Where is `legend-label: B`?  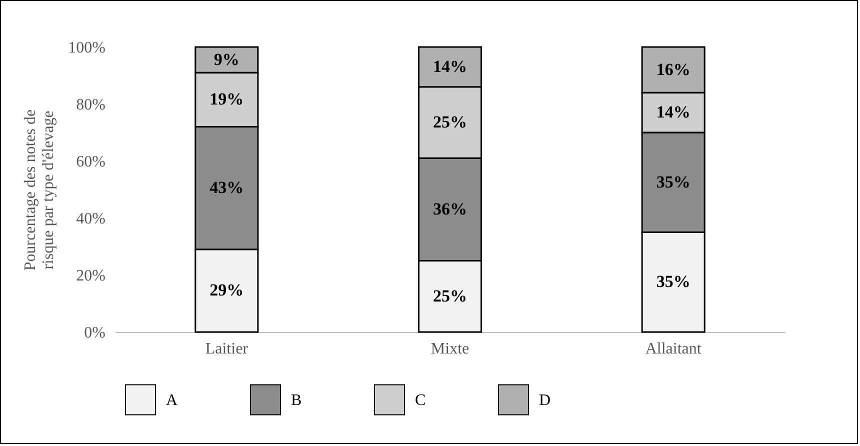
legend-label: B is located at coordinates (296, 400).